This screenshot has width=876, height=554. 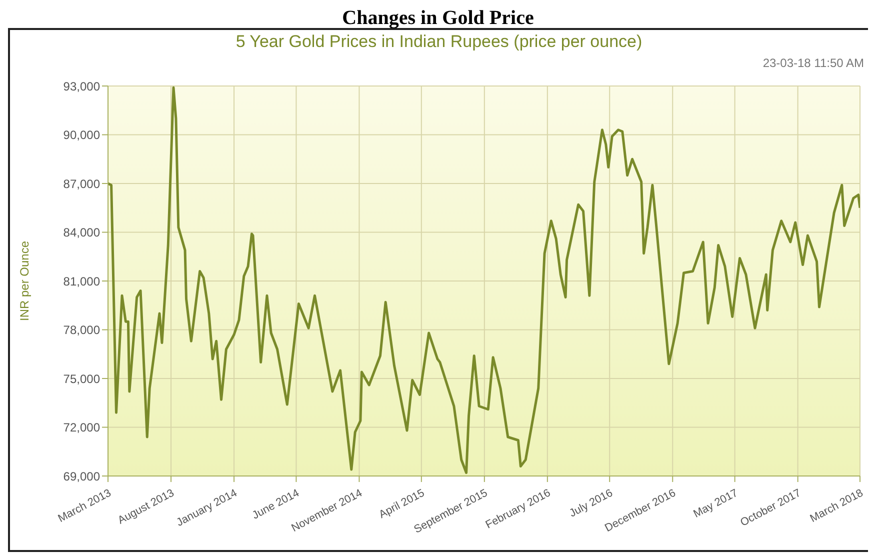 I want to click on y-tick-label: 84,000, so click(x=81, y=233).